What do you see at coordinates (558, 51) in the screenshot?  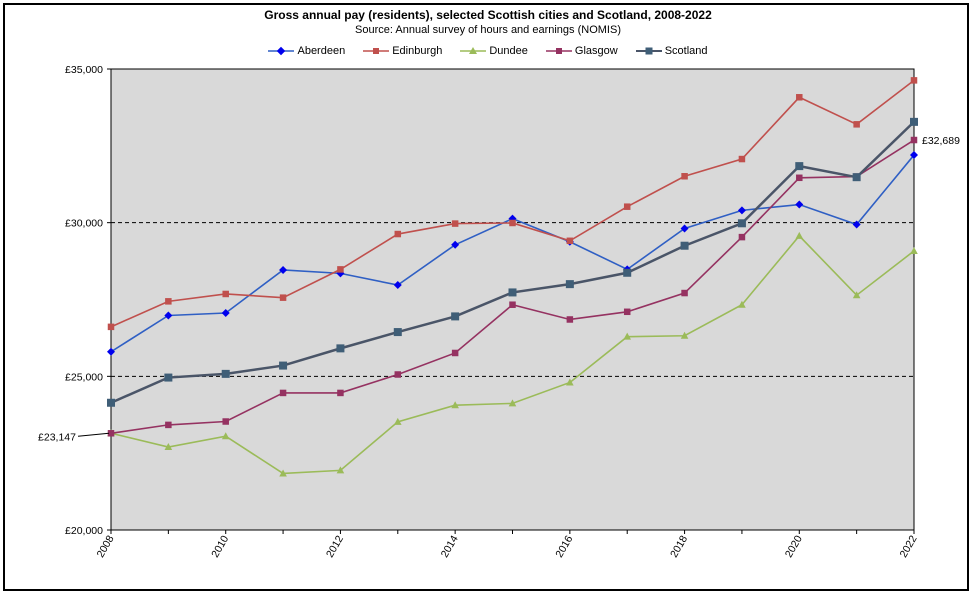 I see `legend-swatch-glasgow` at bounding box center [558, 51].